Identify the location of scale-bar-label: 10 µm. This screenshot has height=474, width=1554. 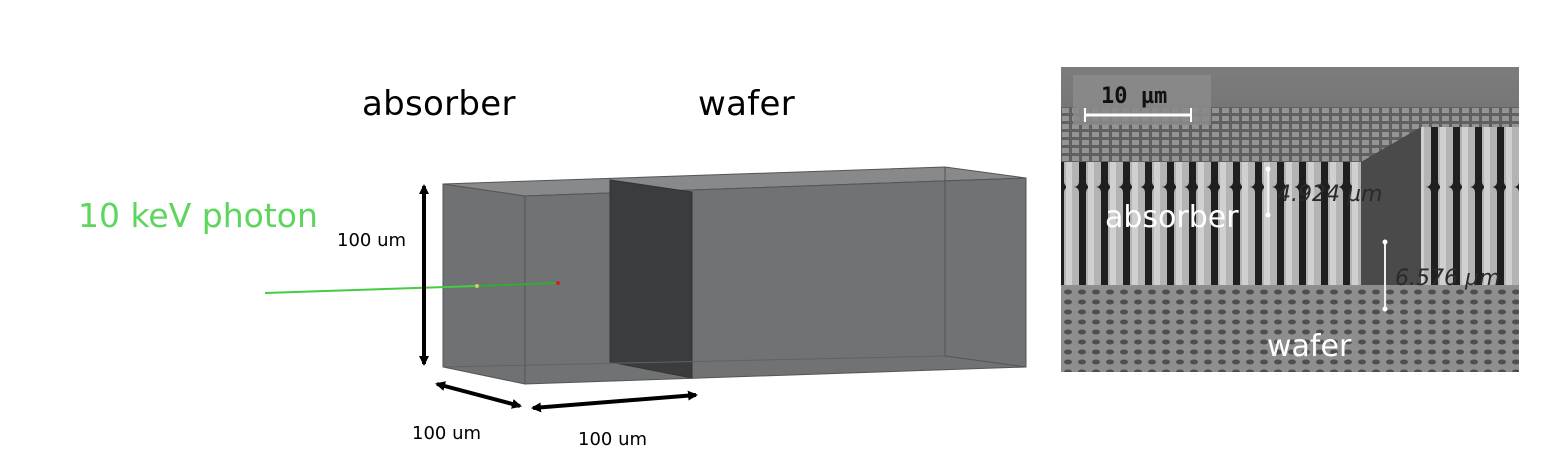
(1134, 96).